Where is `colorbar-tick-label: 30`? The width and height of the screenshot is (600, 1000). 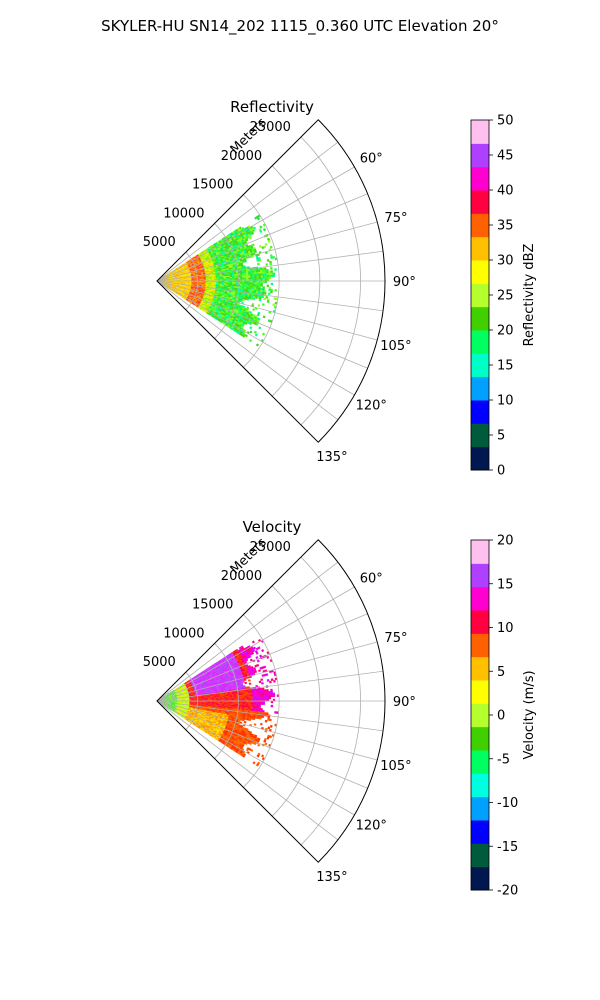 colorbar-tick-label: 30 is located at coordinates (505, 261).